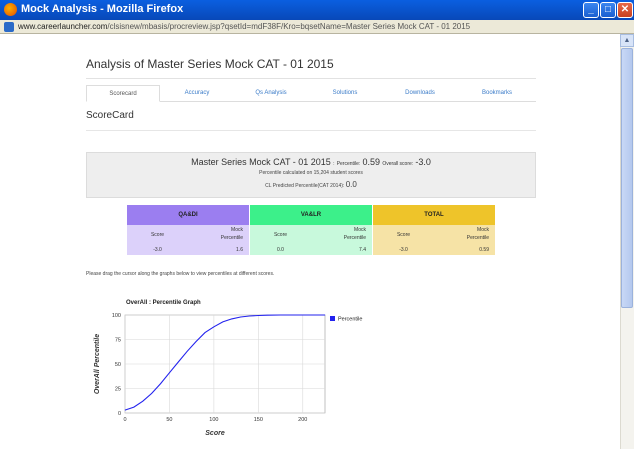  Describe the element at coordinates (213, 420) in the screenshot. I see `x-tick-label: 100` at that location.